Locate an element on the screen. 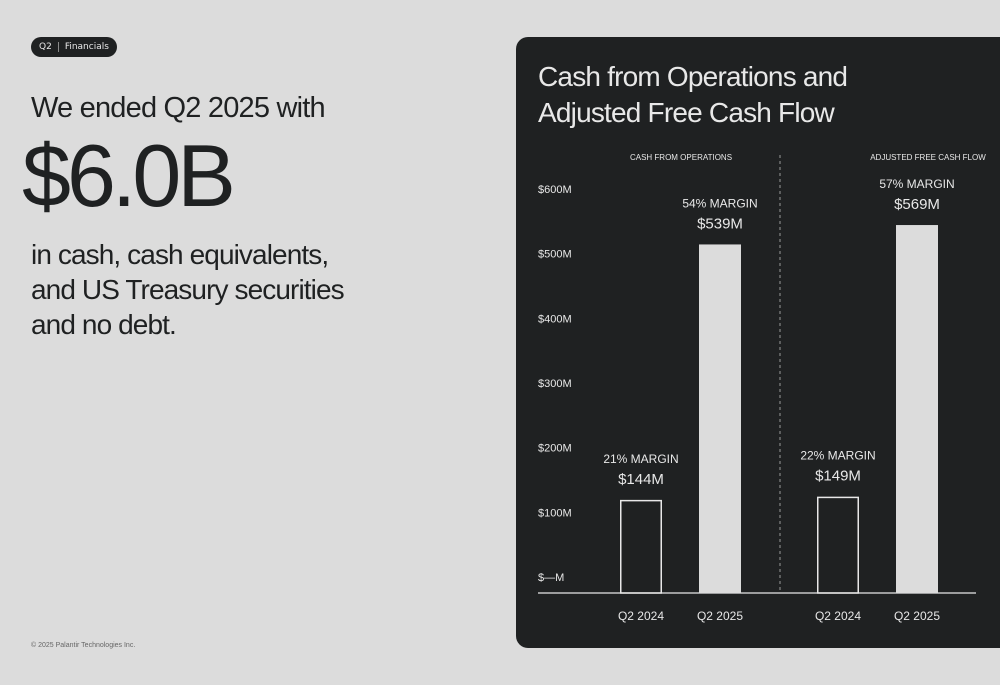 Image resolution: width=1000 pixels, height=685 pixels. headline-line-3: and no debt. is located at coordinates (104, 324).